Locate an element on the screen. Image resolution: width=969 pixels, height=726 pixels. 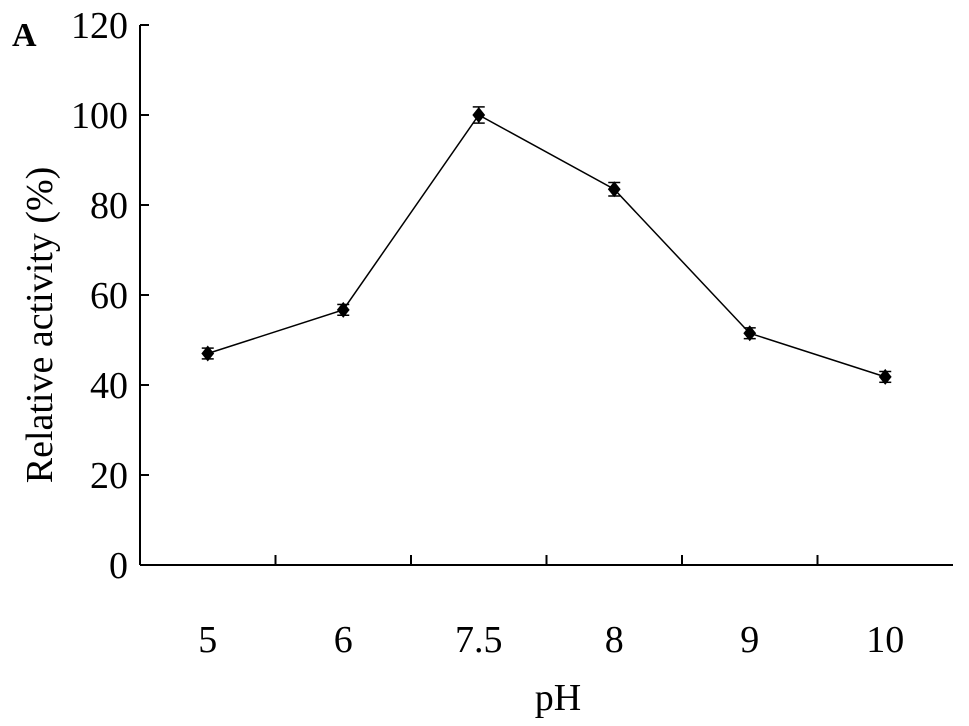
y-tick-label: 100 is located at coordinates (99, 116).